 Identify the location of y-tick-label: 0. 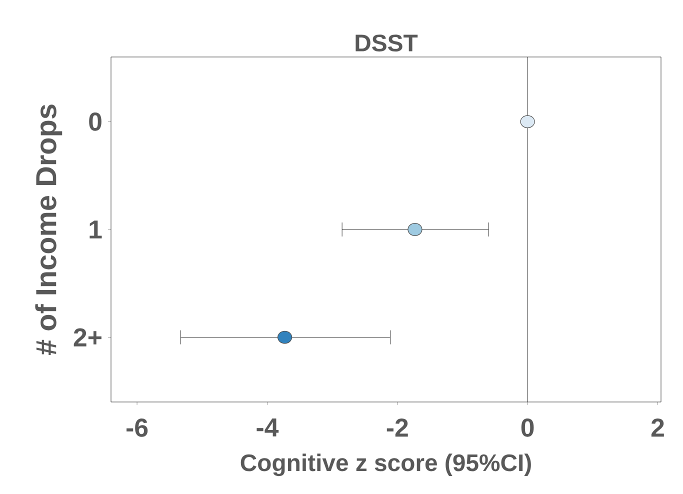
(95, 121).